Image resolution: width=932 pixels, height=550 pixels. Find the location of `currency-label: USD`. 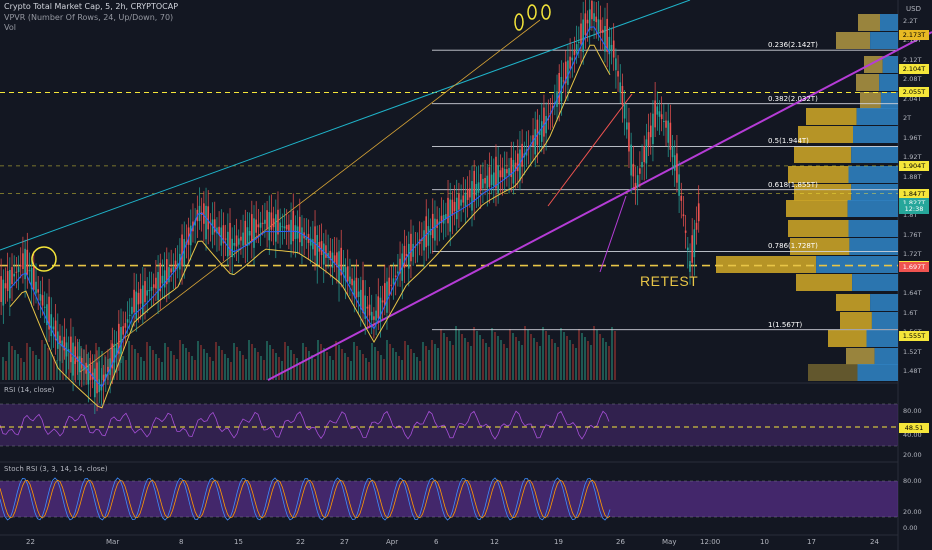

currency-label: USD is located at coordinates (913, 9).